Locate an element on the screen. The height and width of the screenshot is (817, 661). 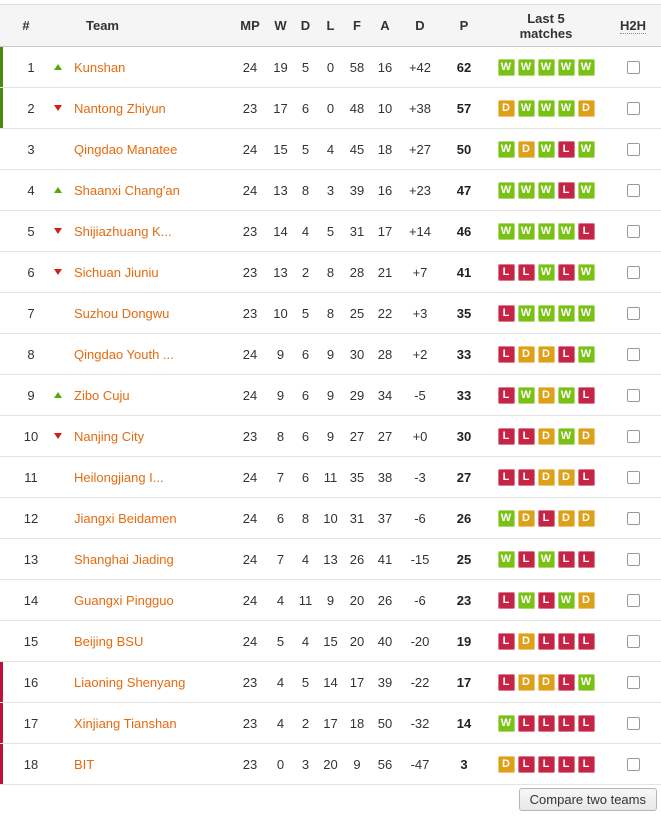
position-number: 4 is located at coordinates (26, 190).